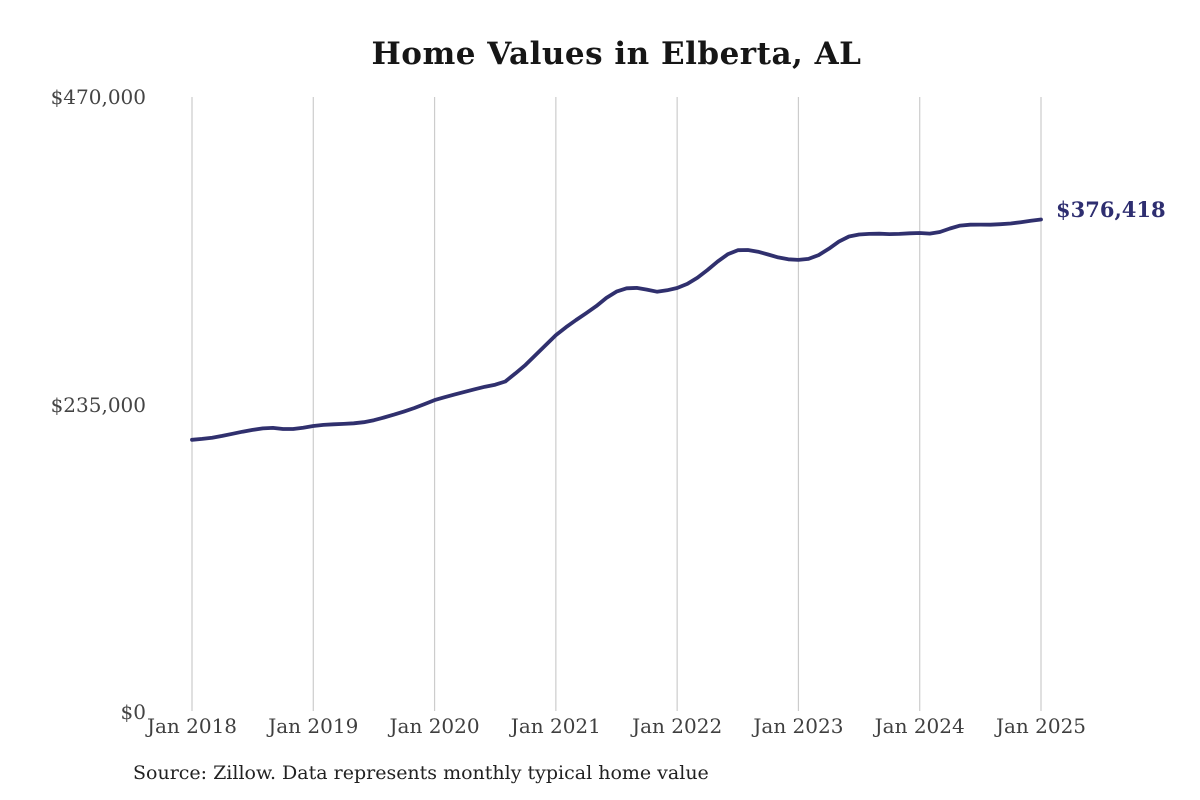  I want to click on x-tick-label: Jan 2020, so click(434, 726).